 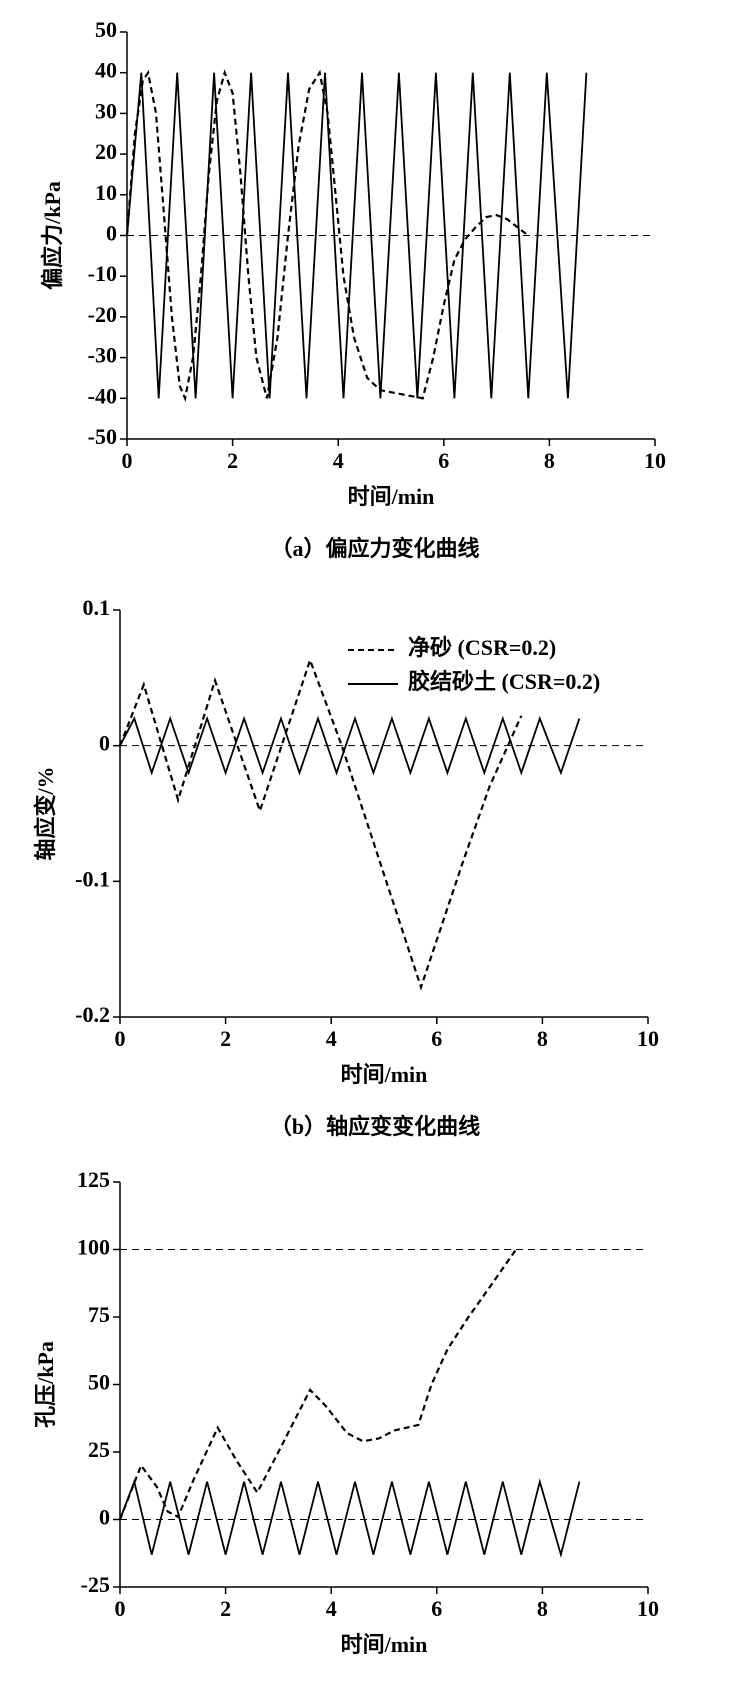 What do you see at coordinates (106, 70) in the screenshot?
I see `y-tick-label: 40` at bounding box center [106, 70].